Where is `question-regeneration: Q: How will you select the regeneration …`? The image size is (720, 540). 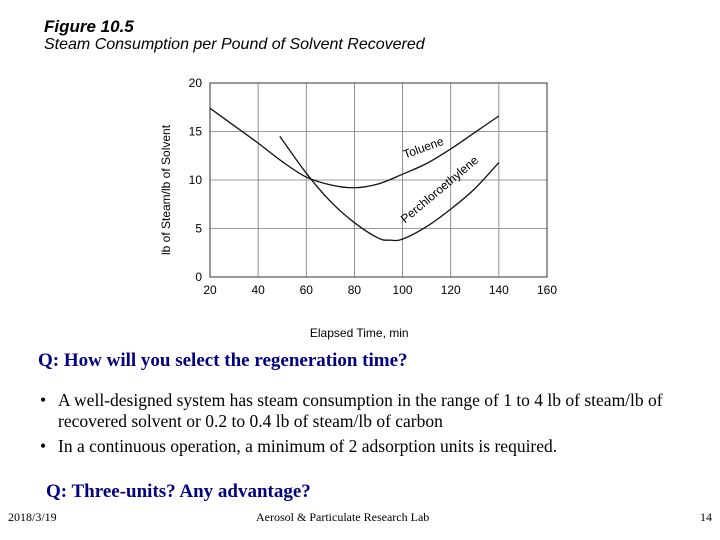
question-regeneration: Q: How will you select the regeneration … is located at coordinates (223, 360).